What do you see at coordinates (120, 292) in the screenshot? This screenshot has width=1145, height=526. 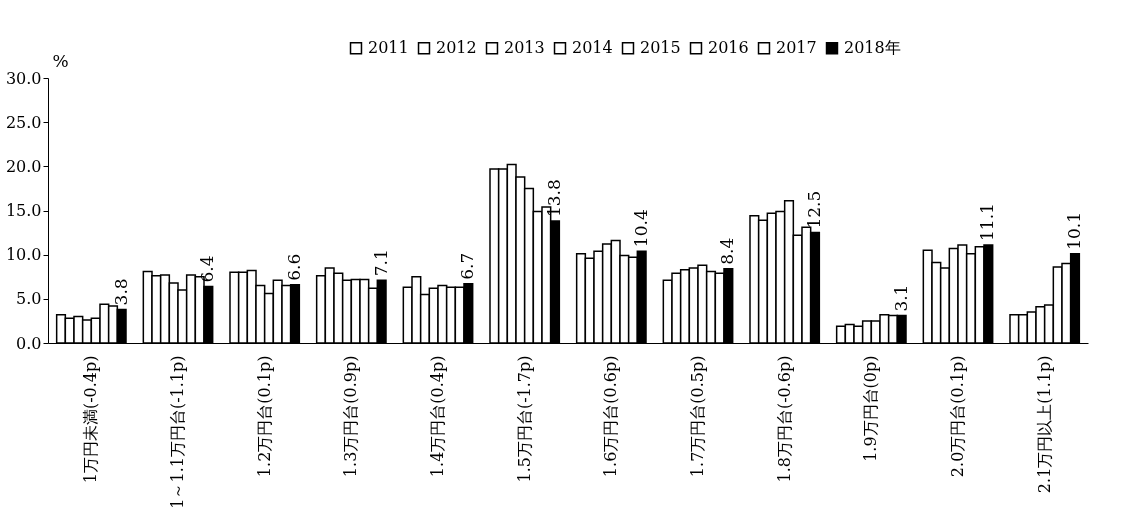 I see `data-label: 3.8` at bounding box center [120, 292].